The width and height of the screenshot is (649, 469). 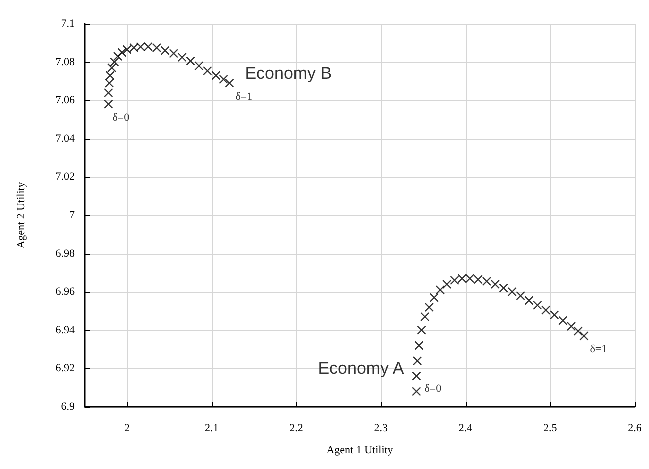 I want to click on y-tick-label: 6.96, so click(x=66, y=292).